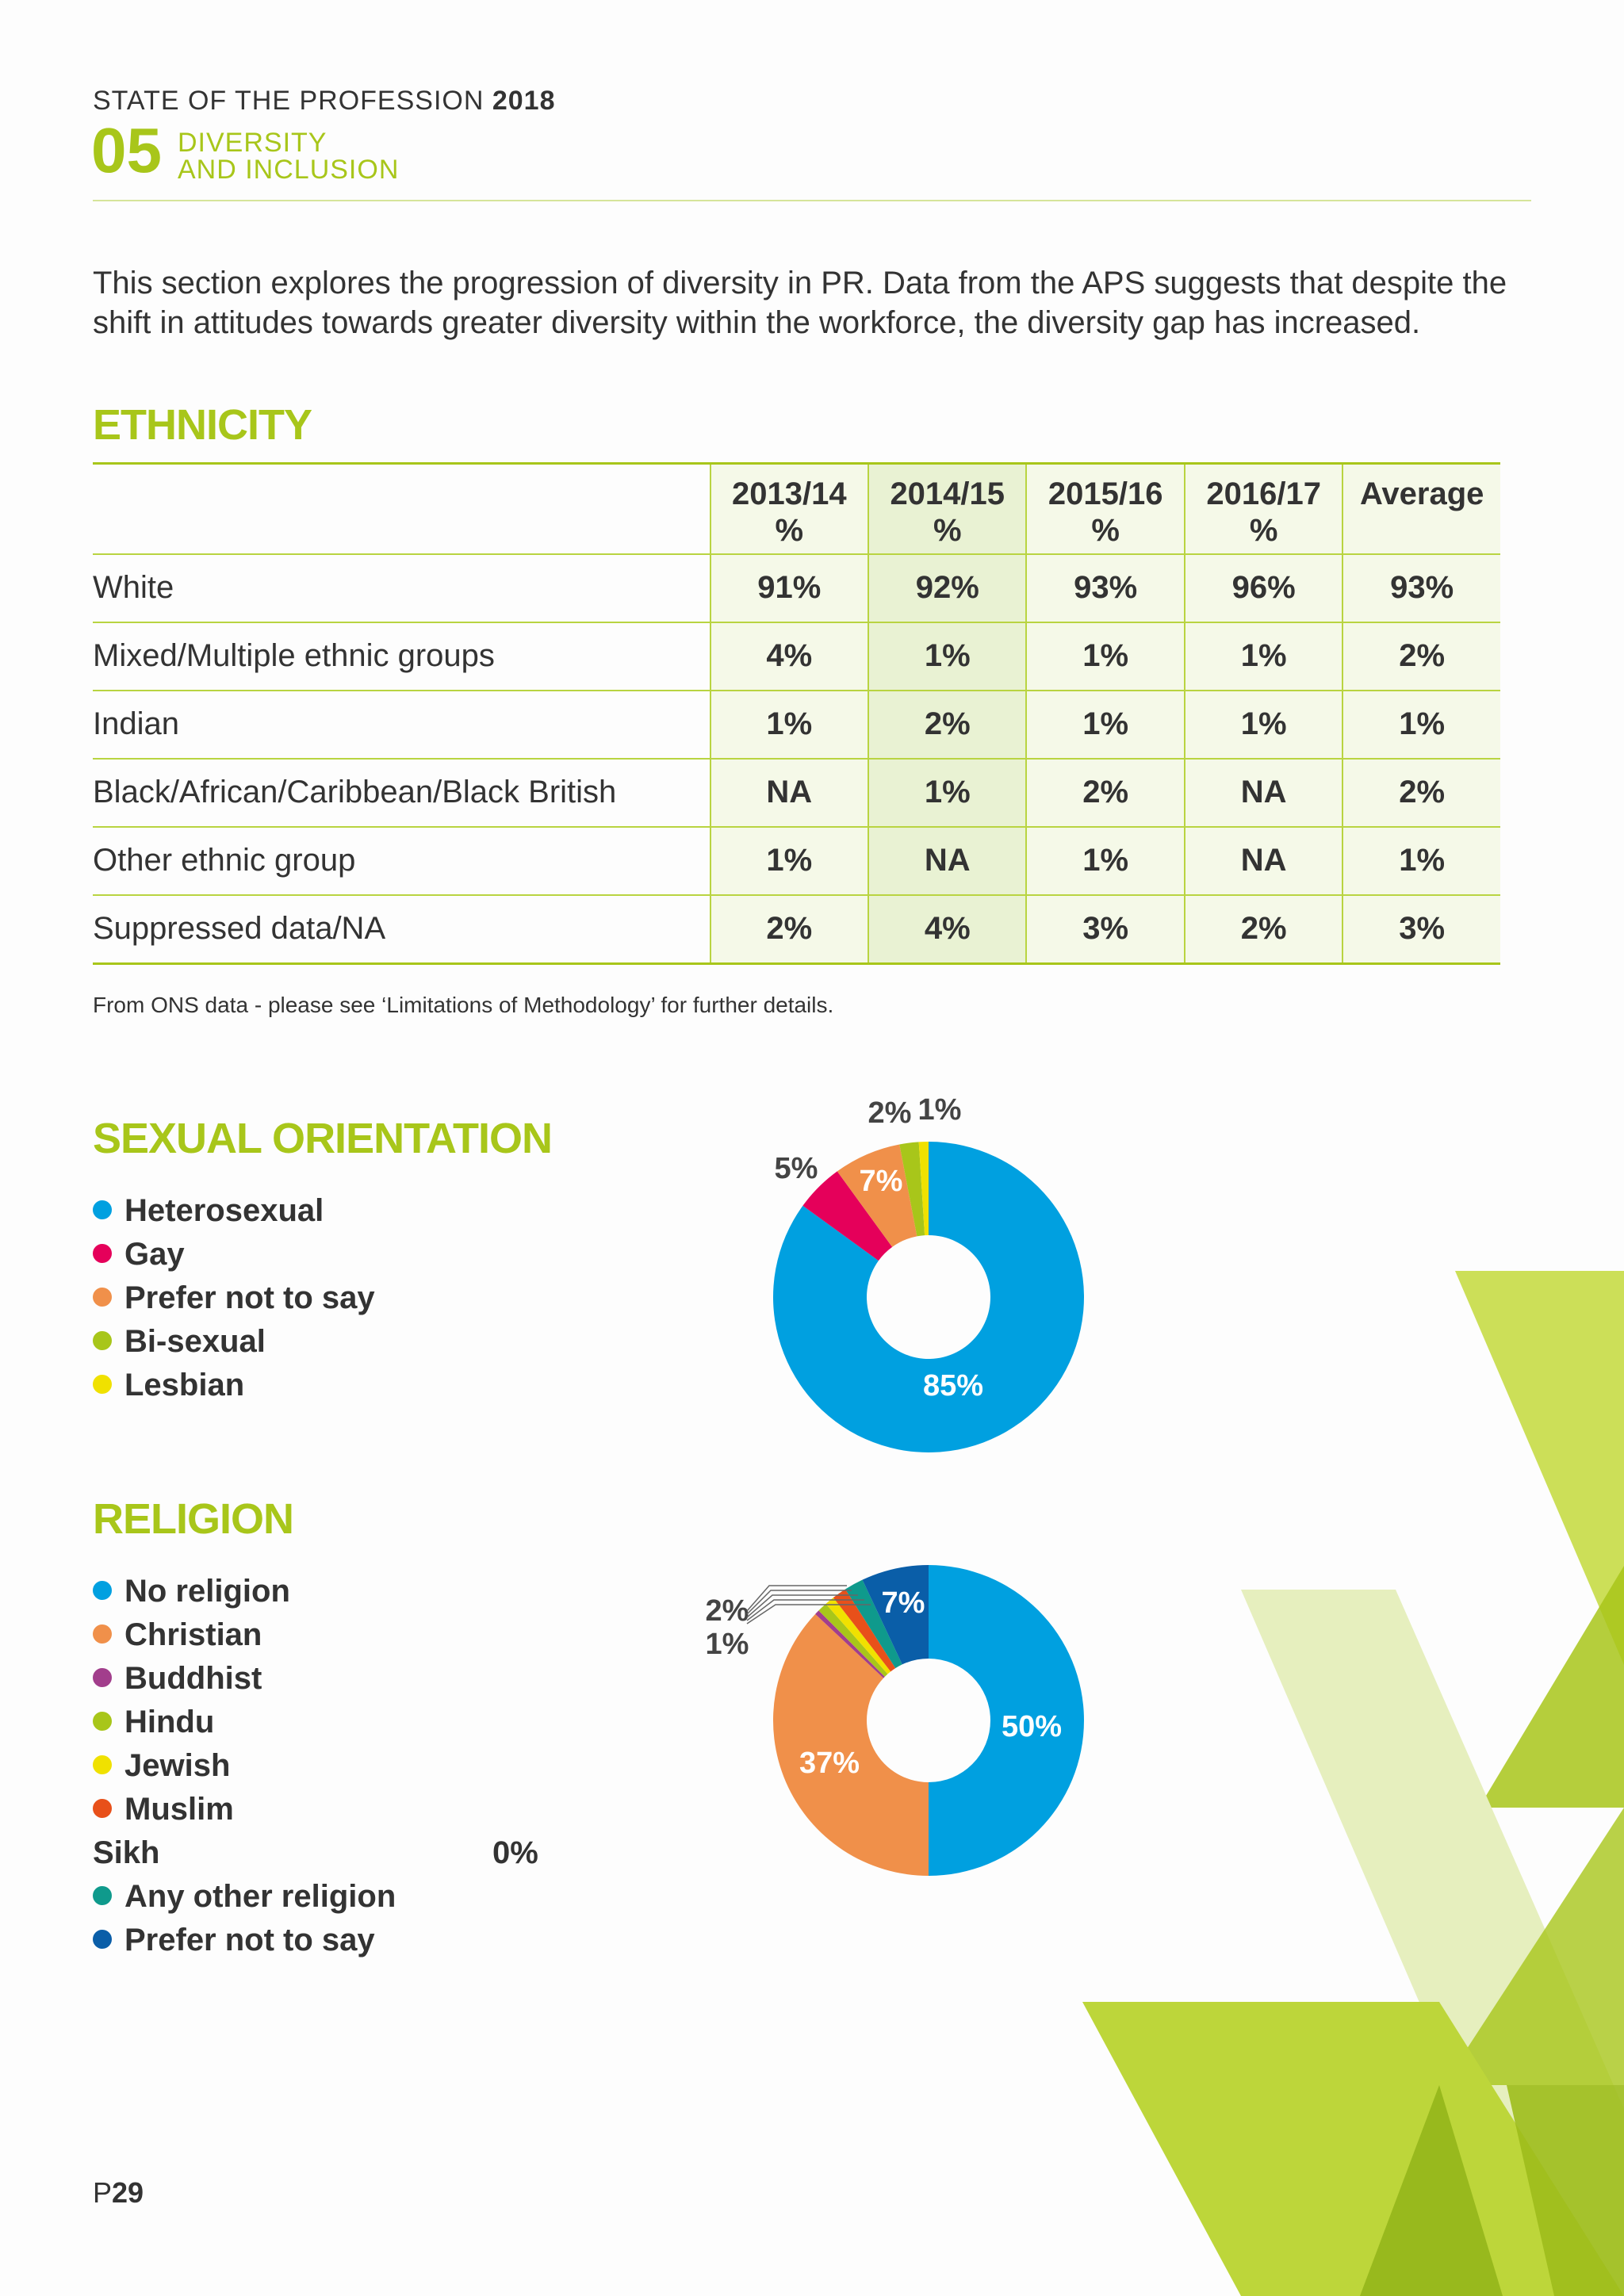 This screenshot has height=2296, width=1624. What do you see at coordinates (126, 1853) in the screenshot?
I see `legend-label: Sikh` at bounding box center [126, 1853].